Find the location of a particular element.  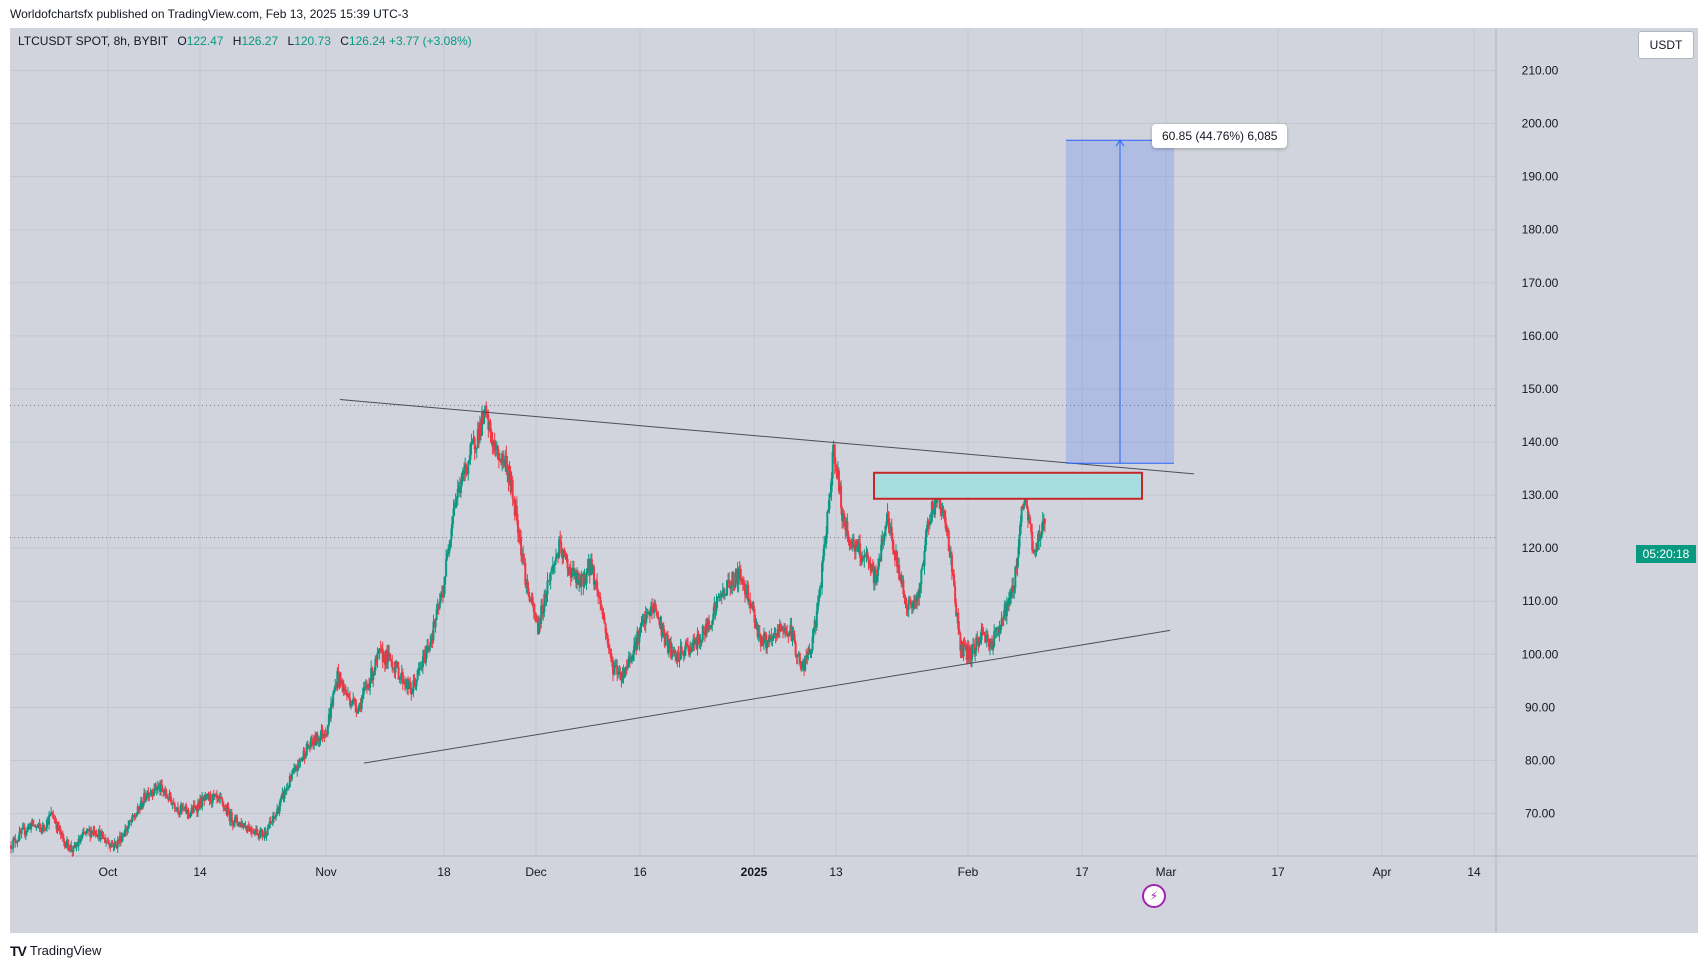

x-tick-label: 16 is located at coordinates (640, 872).